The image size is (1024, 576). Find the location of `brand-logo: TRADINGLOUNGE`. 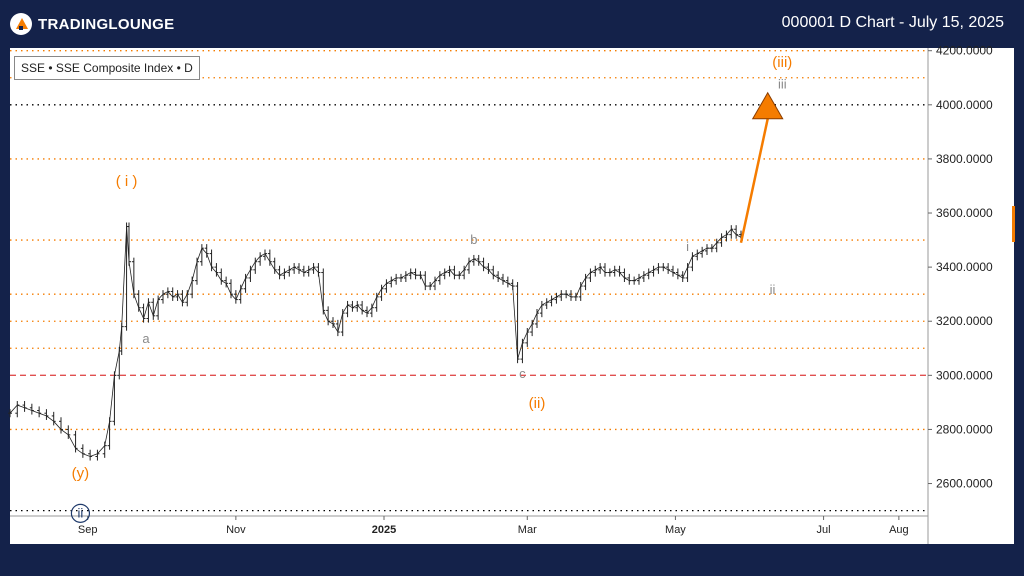

brand-logo: TRADINGLOUNGE is located at coordinates (92, 24).